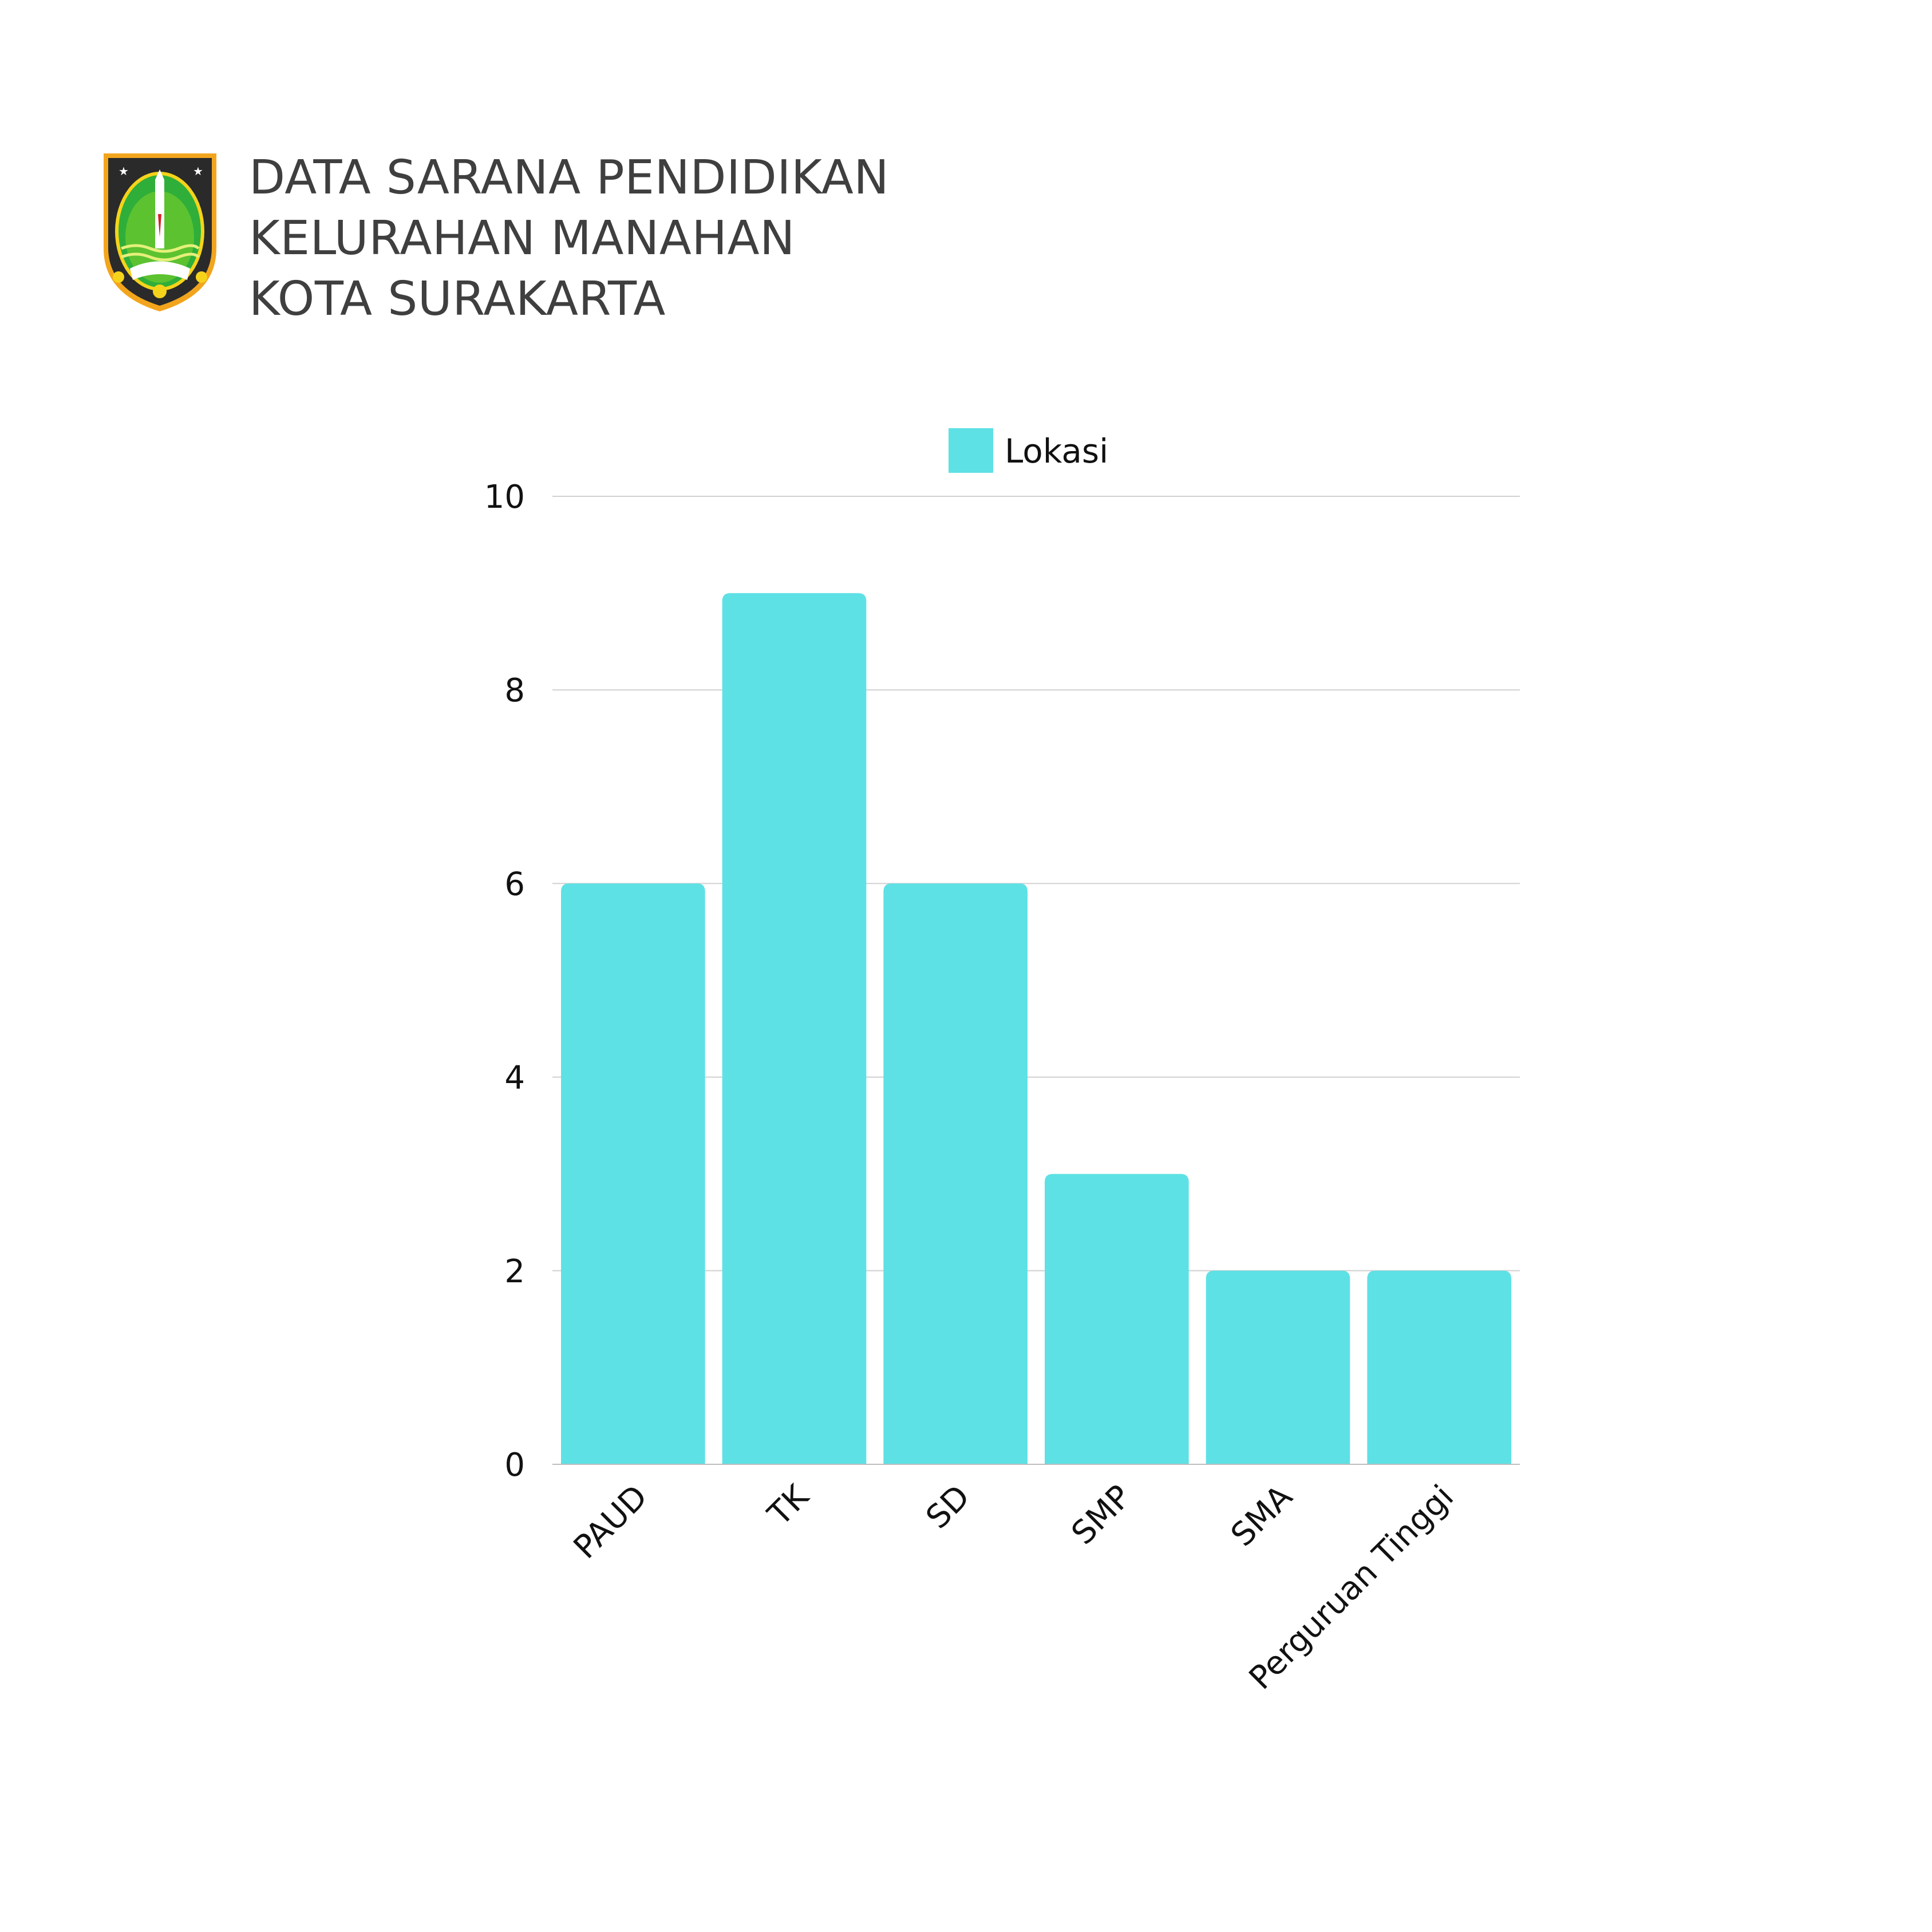 This screenshot has width=1932, height=1932. Describe the element at coordinates (1278, 1367) in the screenshot. I see `bar-sma` at that location.